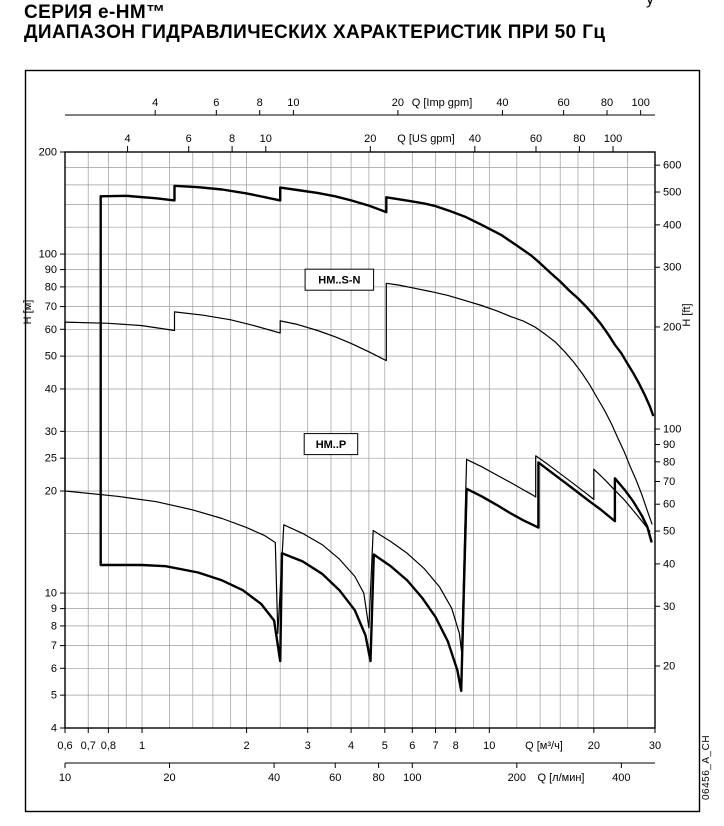 This screenshot has height=826, width=724. I want to click on left-axis-tick-label: 80, so click(51, 287).